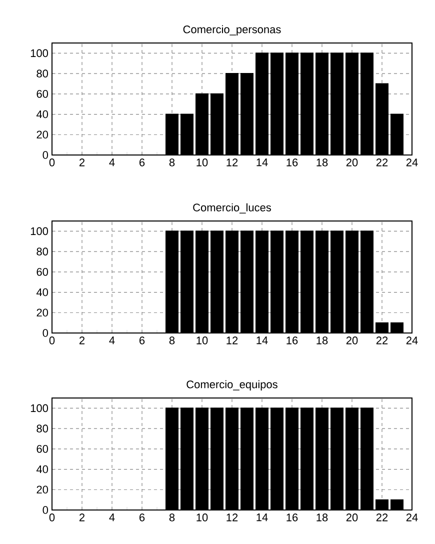 The height and width of the screenshot is (544, 435). What do you see at coordinates (232, 385) in the screenshot?
I see `chart-title: Comercio_equipos` at bounding box center [232, 385].